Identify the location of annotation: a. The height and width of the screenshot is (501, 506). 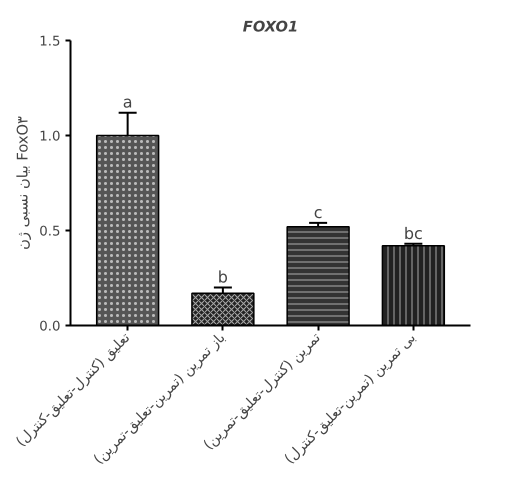
(127, 102).